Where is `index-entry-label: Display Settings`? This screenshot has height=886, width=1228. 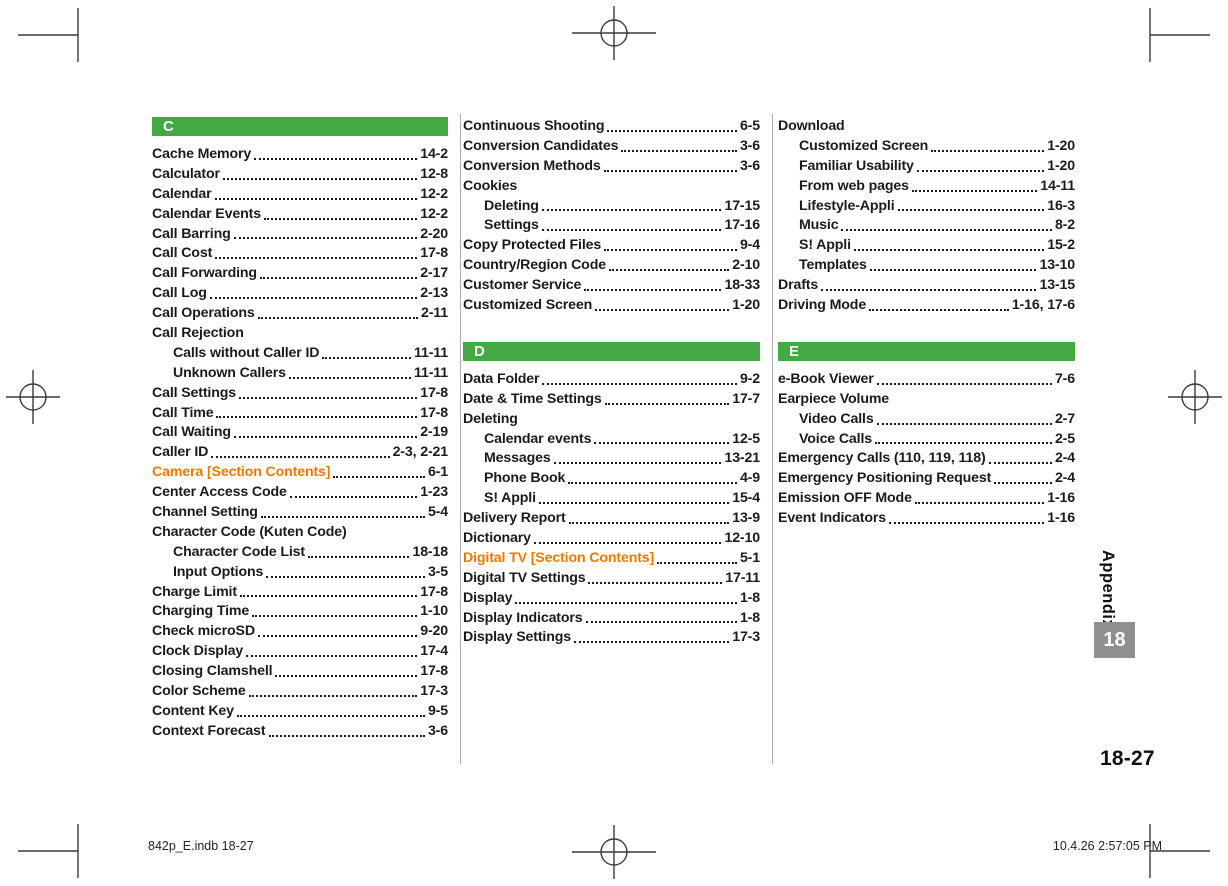 index-entry-label: Display Settings is located at coordinates (517, 637).